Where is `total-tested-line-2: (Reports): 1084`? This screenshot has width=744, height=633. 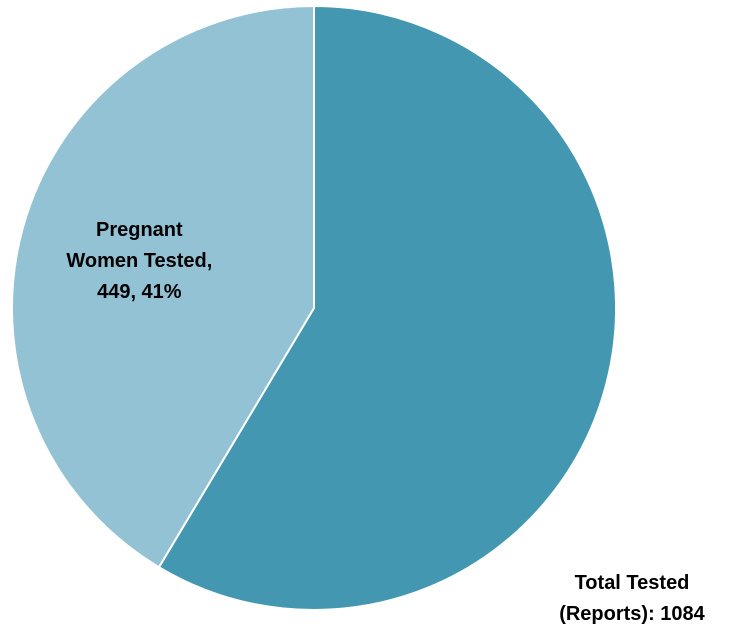 total-tested-line-2: (Reports): 1084 is located at coordinates (632, 614).